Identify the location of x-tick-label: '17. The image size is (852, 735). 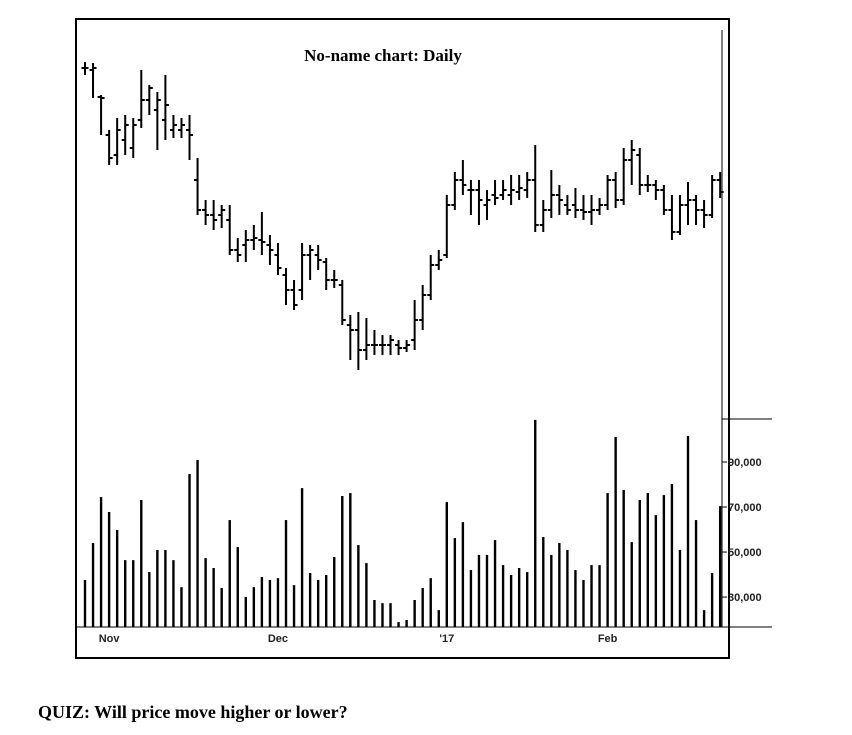
(446, 639).